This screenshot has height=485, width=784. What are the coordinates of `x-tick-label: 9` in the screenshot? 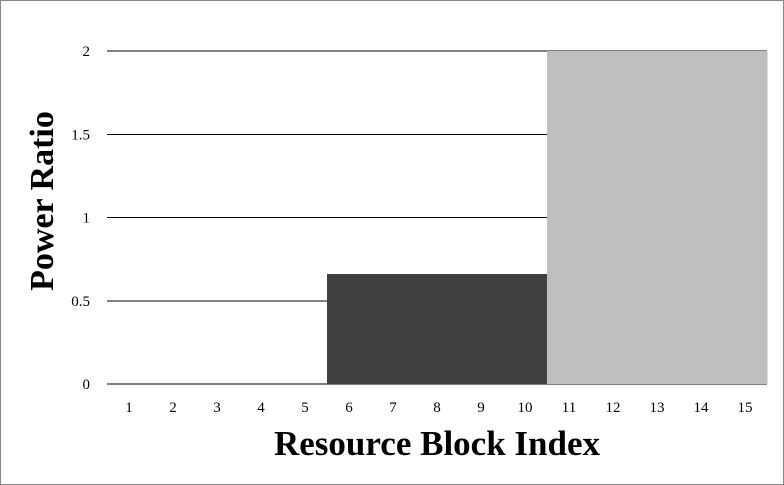 It's located at (481, 408).